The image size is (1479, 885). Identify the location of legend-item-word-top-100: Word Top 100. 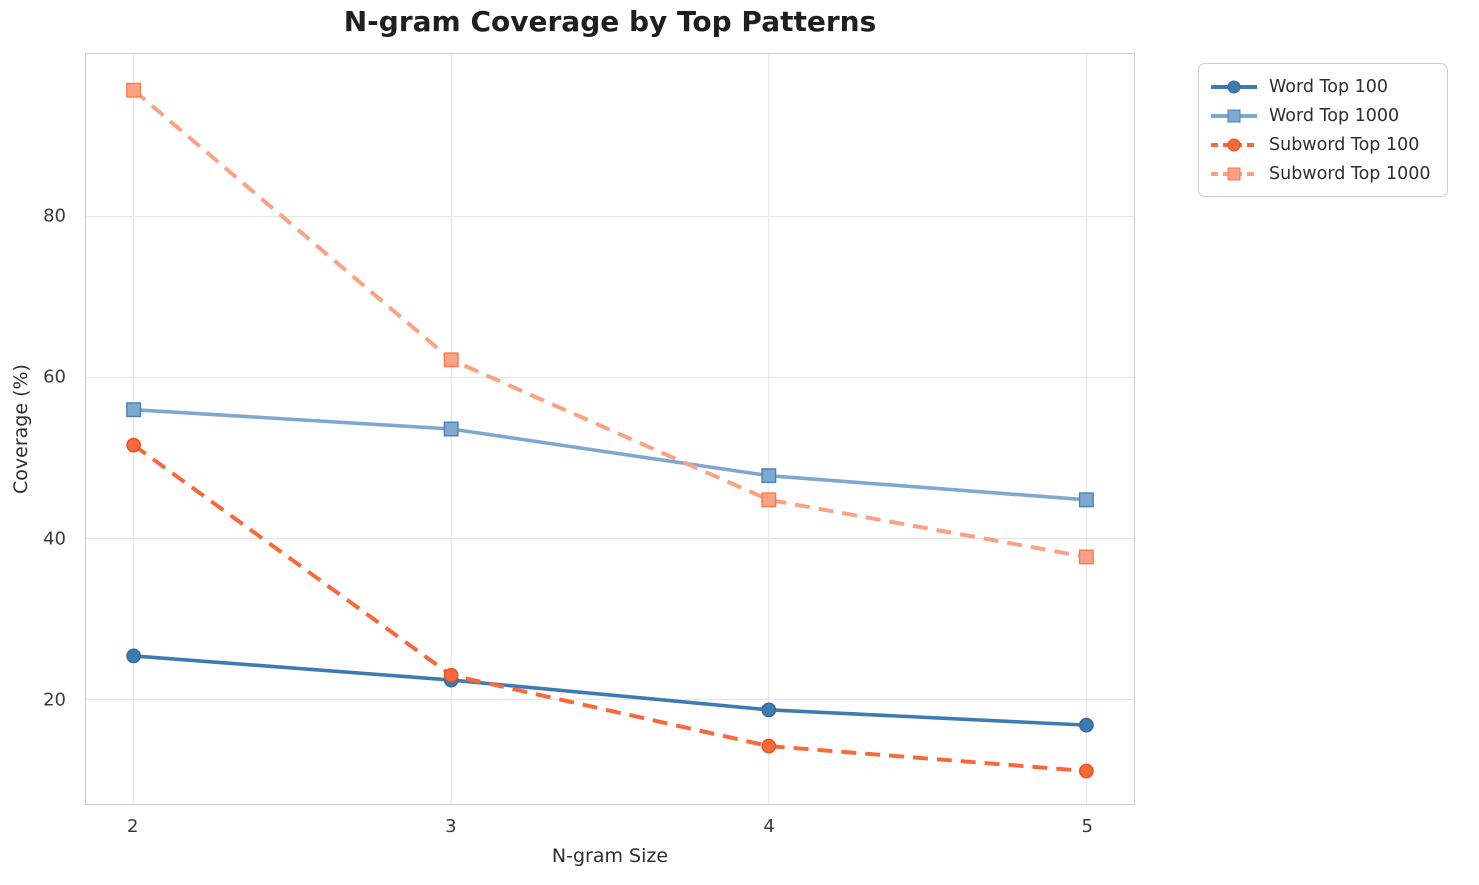
(1321, 86).